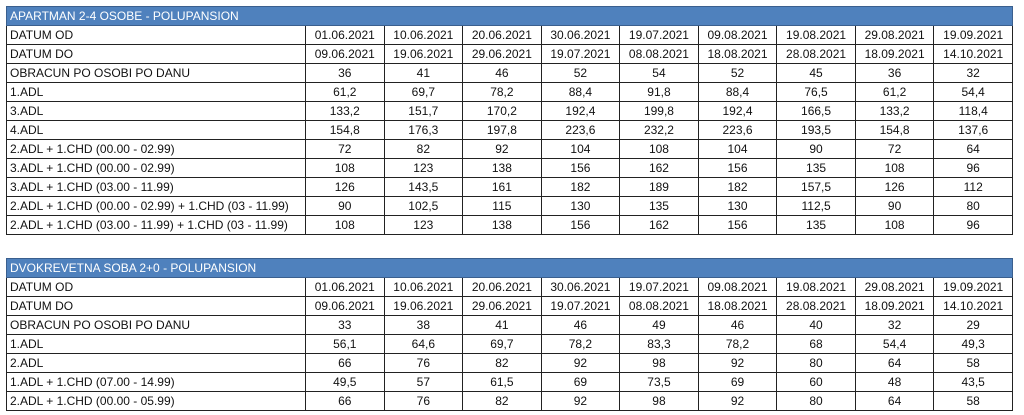  Describe the element at coordinates (894, 306) in the screenshot. I see `value-cell: 18.09.2021` at that location.